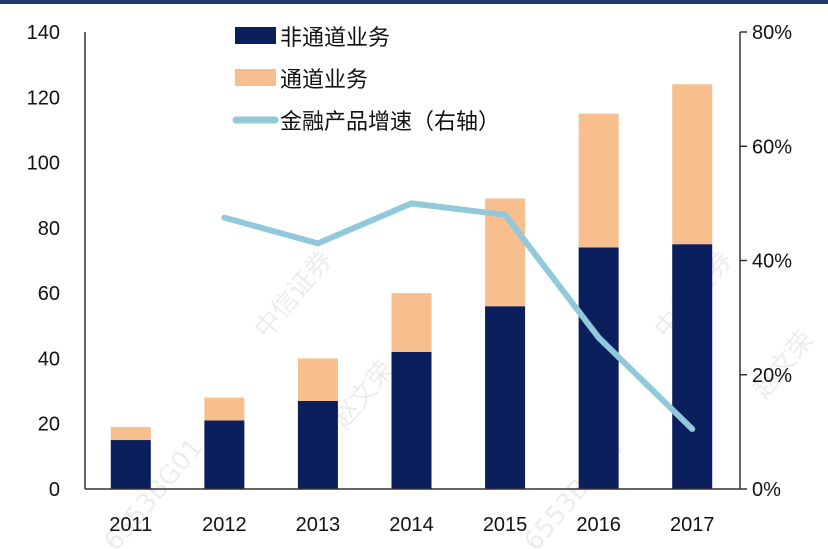  I want to click on left-tick-label: 40, so click(49, 359).